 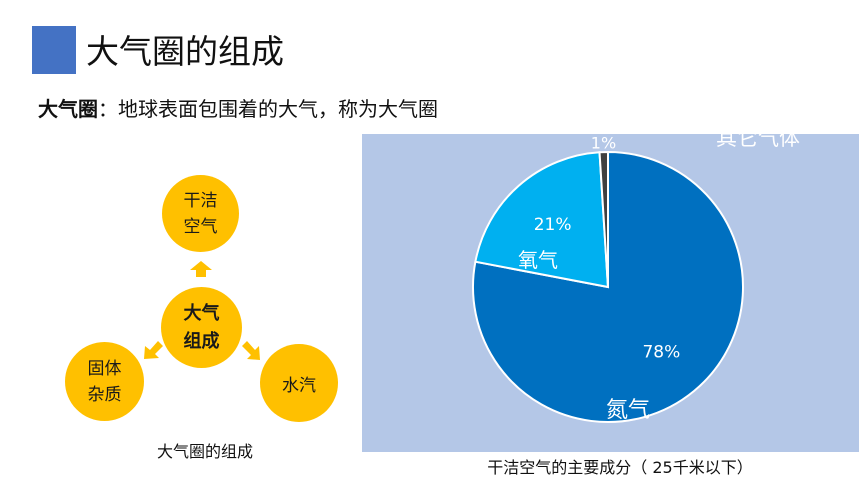 I want to click on arrow-up-icon, so click(x=201, y=269).